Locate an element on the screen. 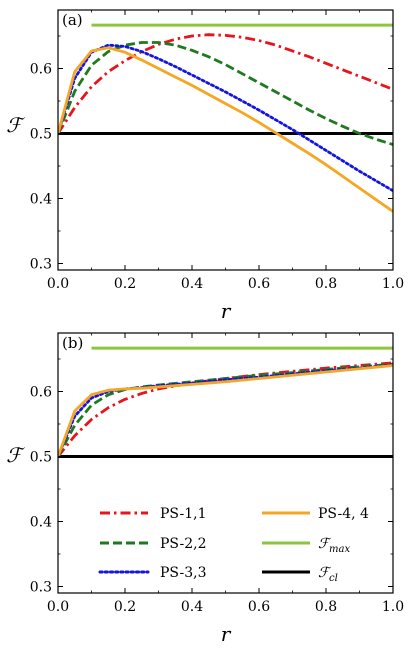 Image resolution: width=408 pixels, height=654 pixels. legend-label: PS-1,1 is located at coordinates (183, 514).